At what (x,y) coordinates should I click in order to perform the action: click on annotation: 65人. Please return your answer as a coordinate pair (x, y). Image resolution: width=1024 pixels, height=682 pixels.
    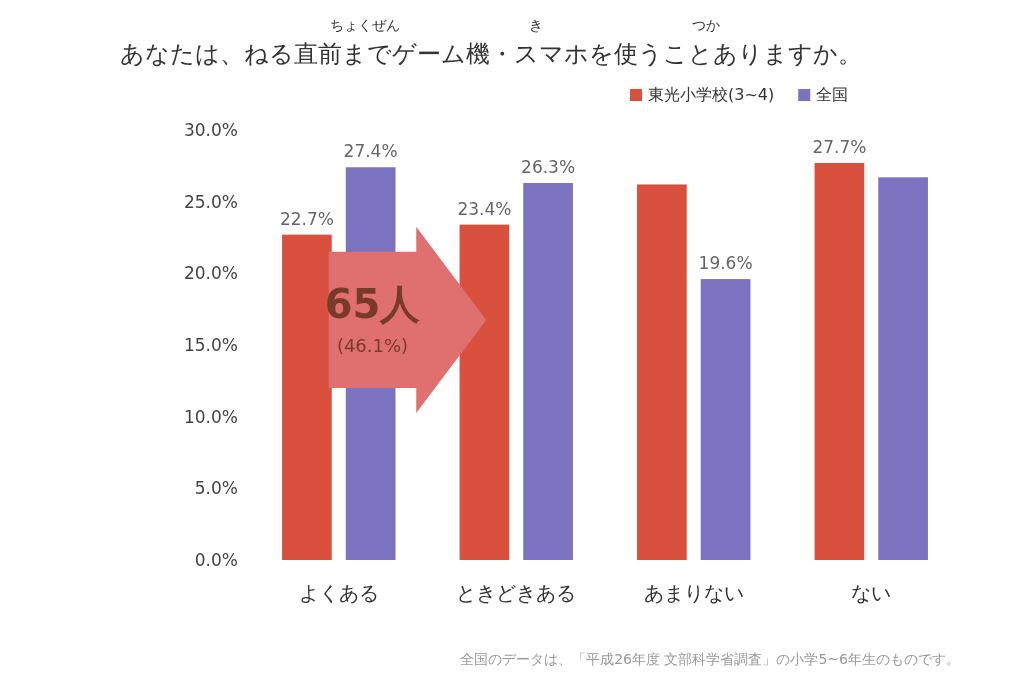
    Looking at the image, I should click on (373, 303).